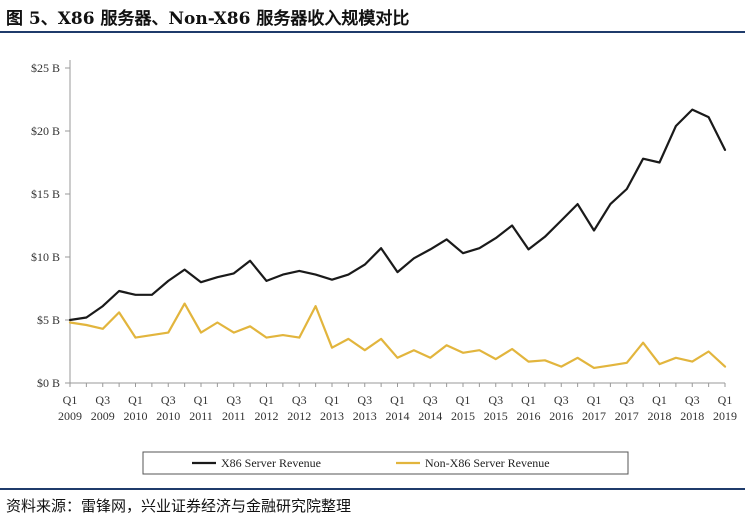 The height and width of the screenshot is (528, 745). Describe the element at coordinates (179, 506) in the screenshot. I see `source-note: 资料来源：雷锋网，兴业证券经济与金融研究院整理` at that location.